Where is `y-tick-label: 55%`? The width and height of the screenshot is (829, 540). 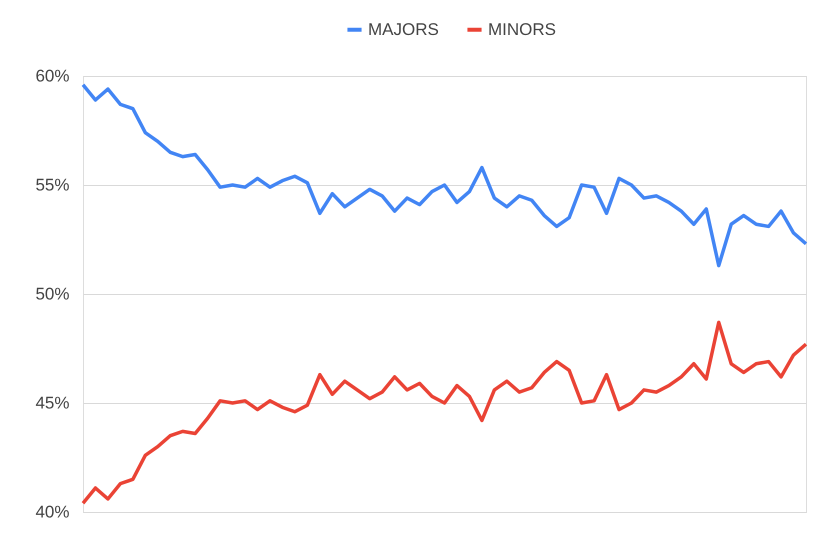
y-tick-label: 55% is located at coordinates (52, 185).